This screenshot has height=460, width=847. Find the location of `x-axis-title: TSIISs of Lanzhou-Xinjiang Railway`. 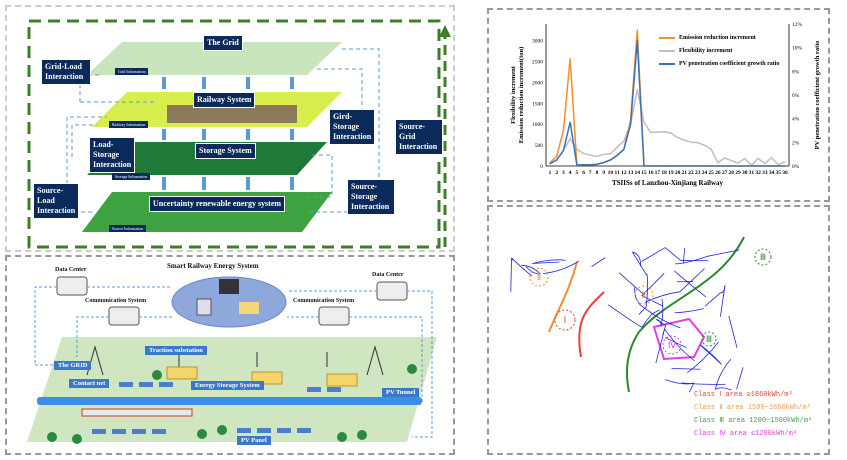

x-axis-title: TSIISs of Lanzhou-Xinjiang Railway is located at coordinates (668, 183).